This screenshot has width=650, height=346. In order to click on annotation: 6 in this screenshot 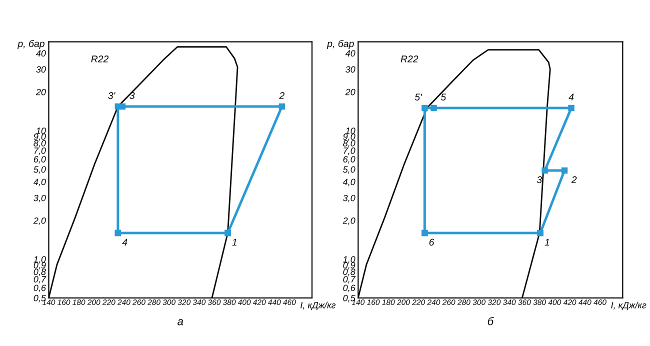, I will do `click(431, 242)`.